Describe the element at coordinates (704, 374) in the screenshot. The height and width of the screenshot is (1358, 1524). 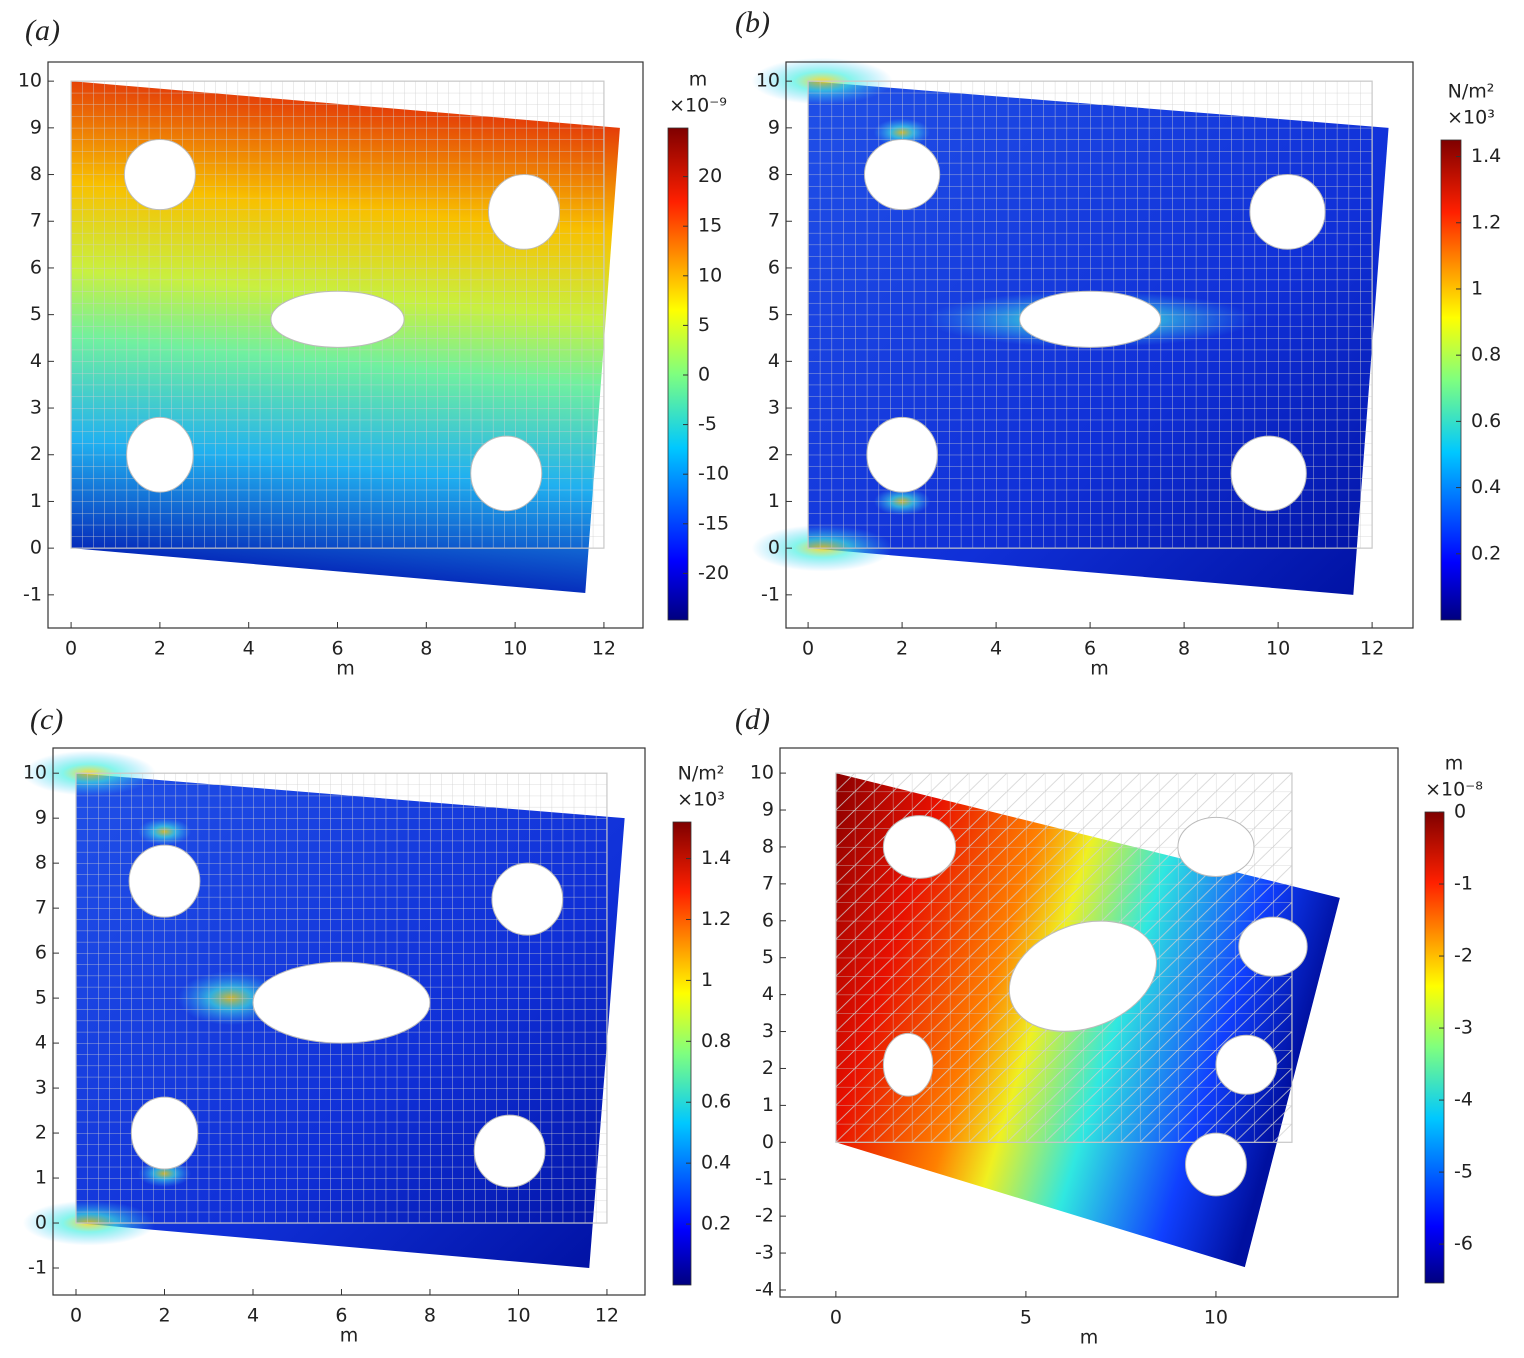
I see `colorbar-tick-label: 0` at that location.